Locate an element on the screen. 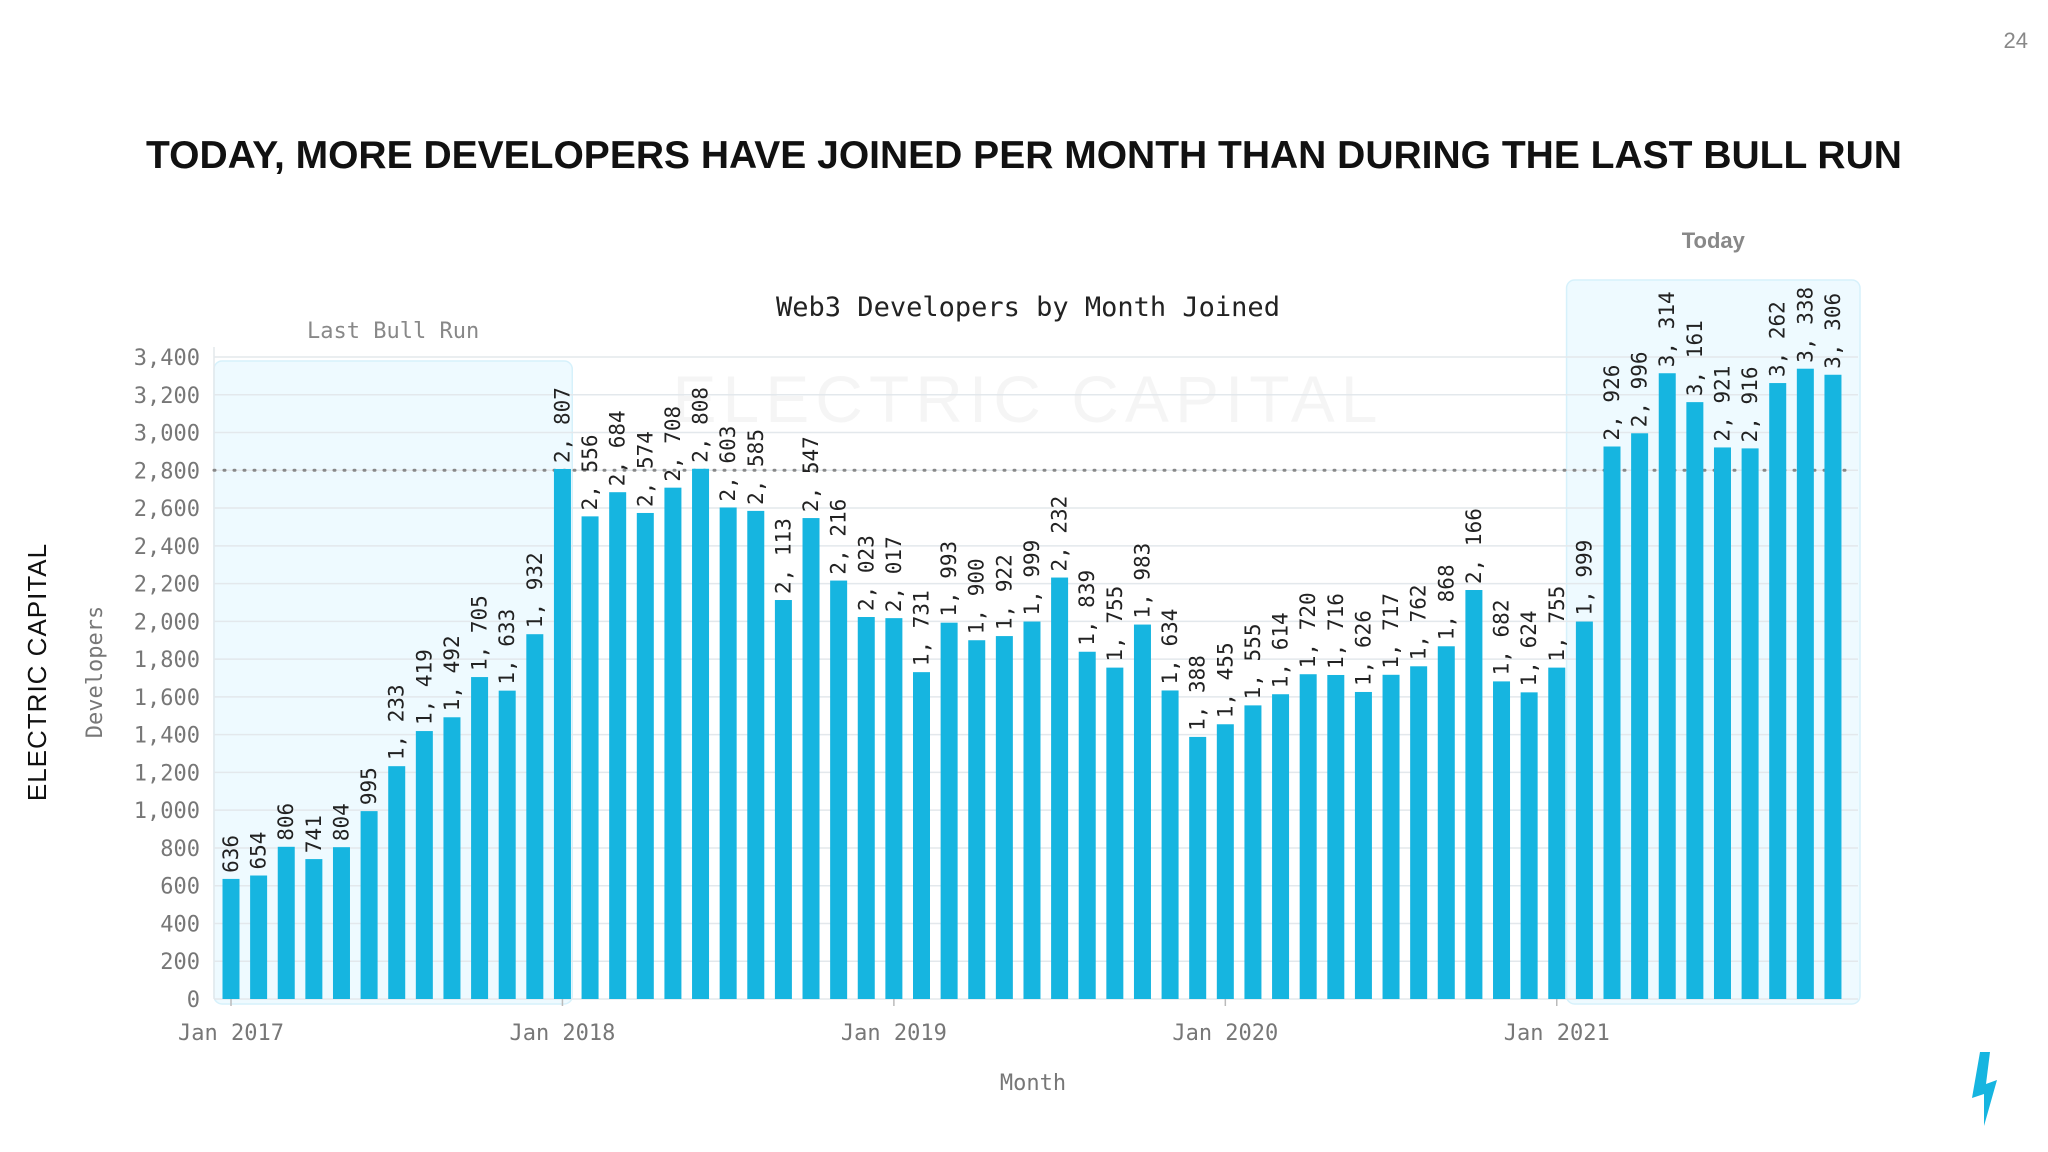  chart-title: Web3 Developers by Month Joined is located at coordinates (1028, 307).